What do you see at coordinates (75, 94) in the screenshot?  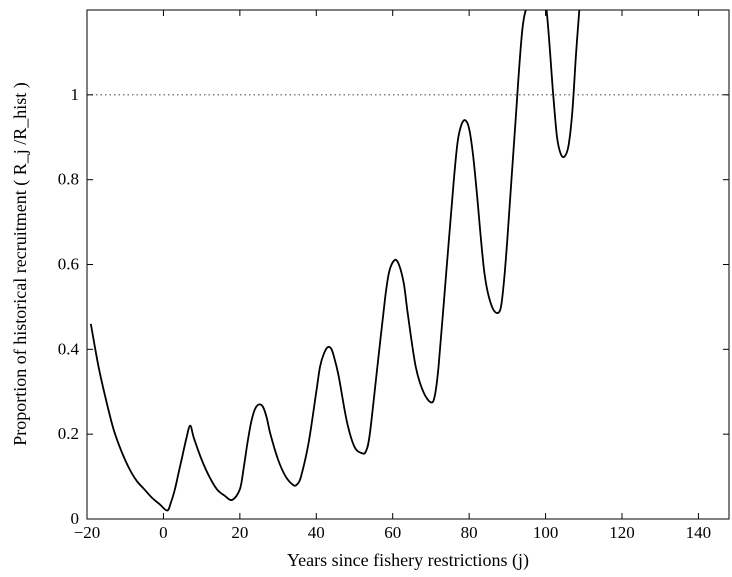 I see `y-tick-label: 1` at bounding box center [75, 94].